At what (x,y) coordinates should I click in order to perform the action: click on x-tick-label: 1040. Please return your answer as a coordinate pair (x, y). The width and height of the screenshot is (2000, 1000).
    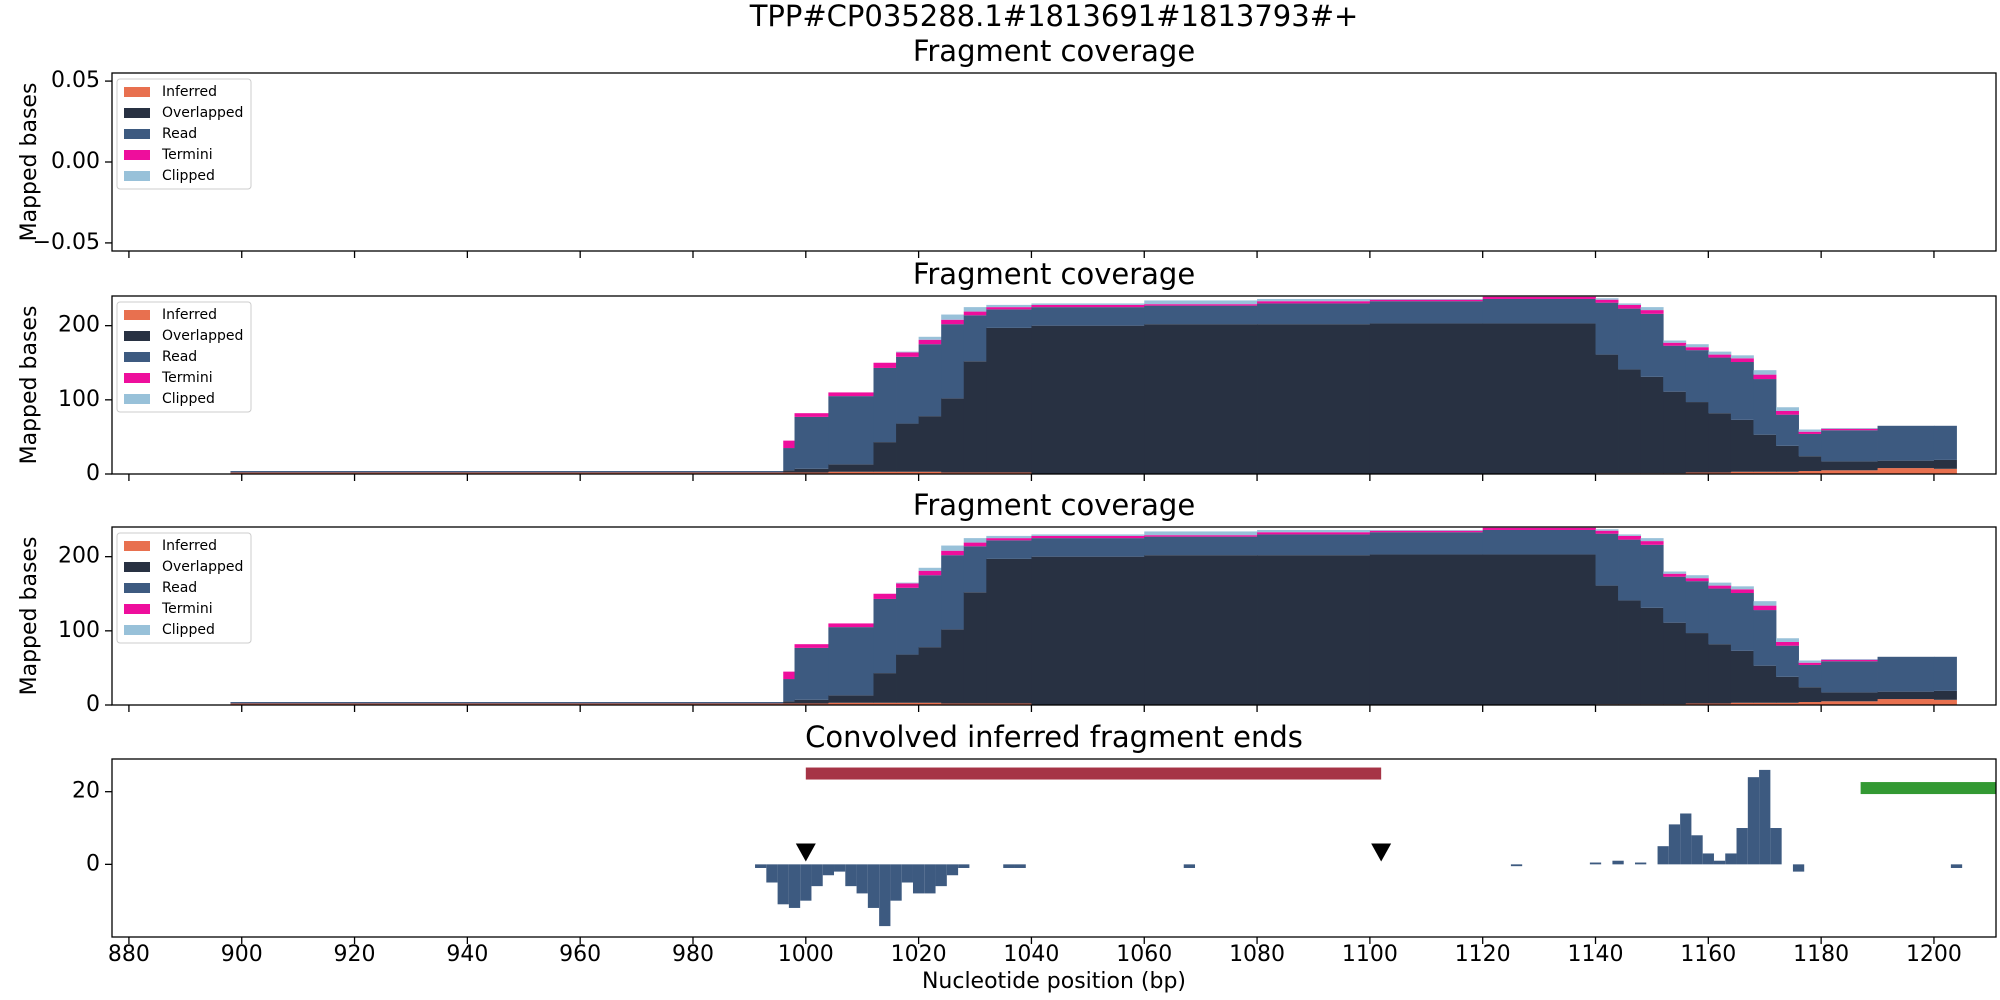
    Looking at the image, I should click on (1031, 954).